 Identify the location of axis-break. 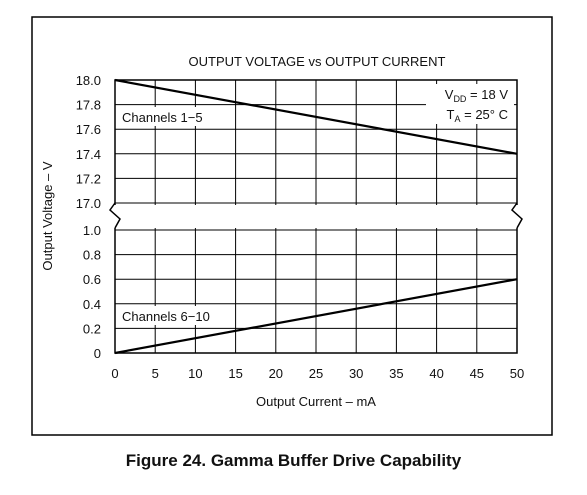
(316, 215).